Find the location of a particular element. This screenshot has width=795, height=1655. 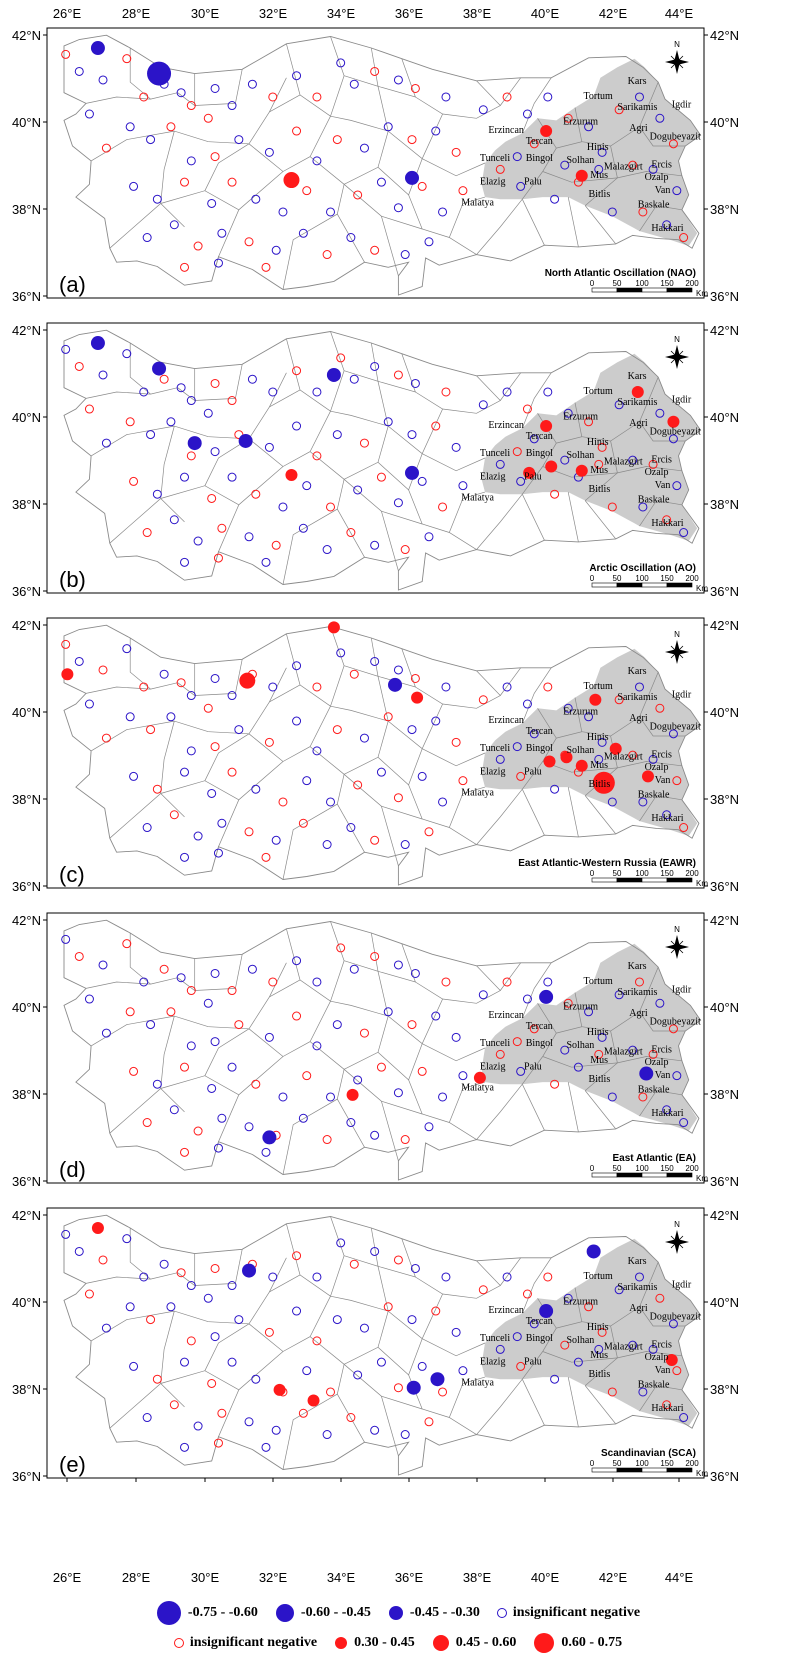

lat-tick-label-left: 42°N is located at coordinates (26, 625).